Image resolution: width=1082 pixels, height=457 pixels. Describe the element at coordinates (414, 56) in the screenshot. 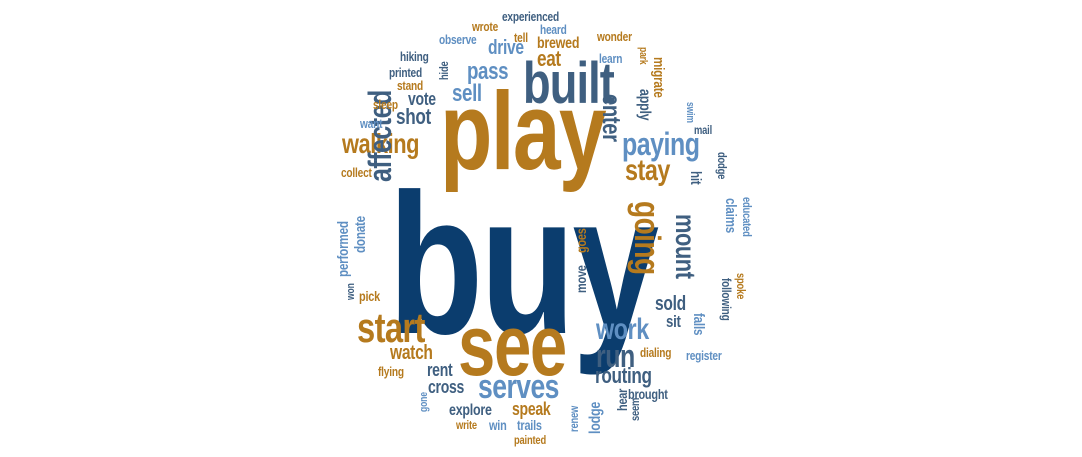

I see `word-hiking: hiking` at that location.